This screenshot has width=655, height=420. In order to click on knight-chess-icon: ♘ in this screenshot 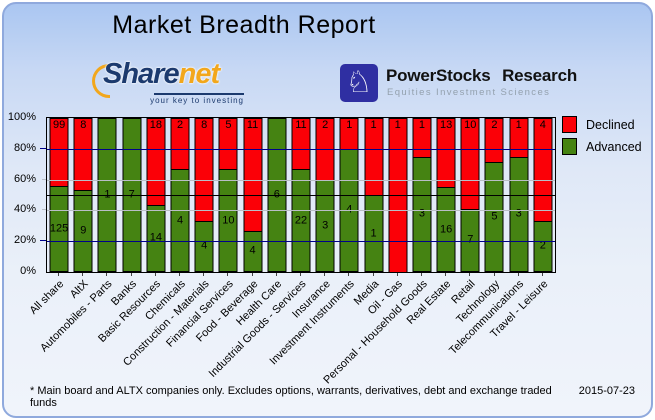, I will do `click(359, 83)`.